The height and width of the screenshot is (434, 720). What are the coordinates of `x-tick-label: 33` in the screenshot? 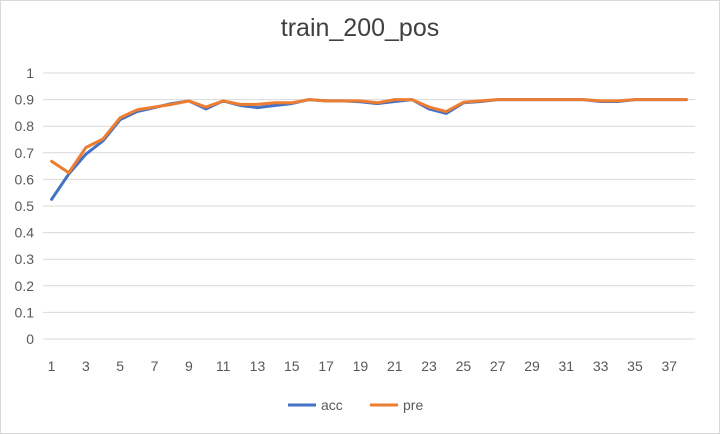 It's located at (601, 366).